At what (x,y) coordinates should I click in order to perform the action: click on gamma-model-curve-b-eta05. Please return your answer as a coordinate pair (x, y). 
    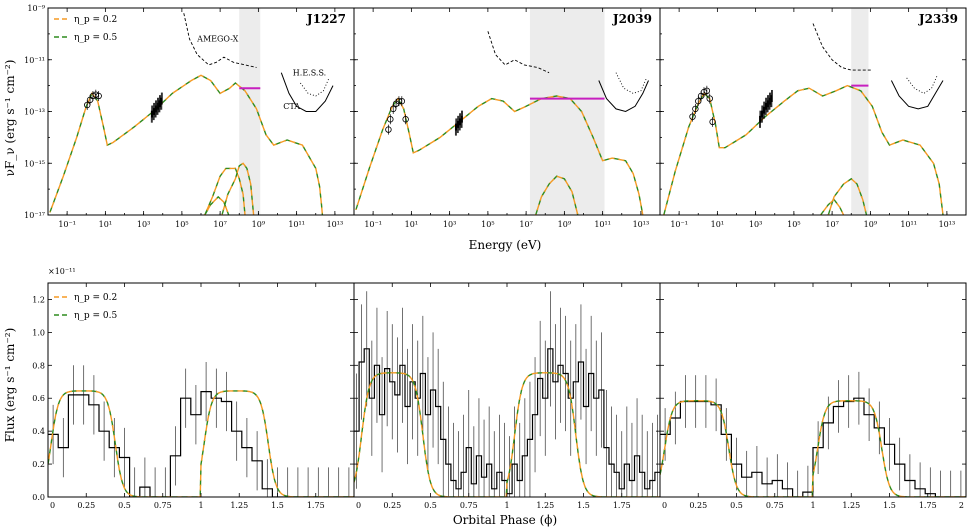
    Looking at the image, I should click on (238, 188).